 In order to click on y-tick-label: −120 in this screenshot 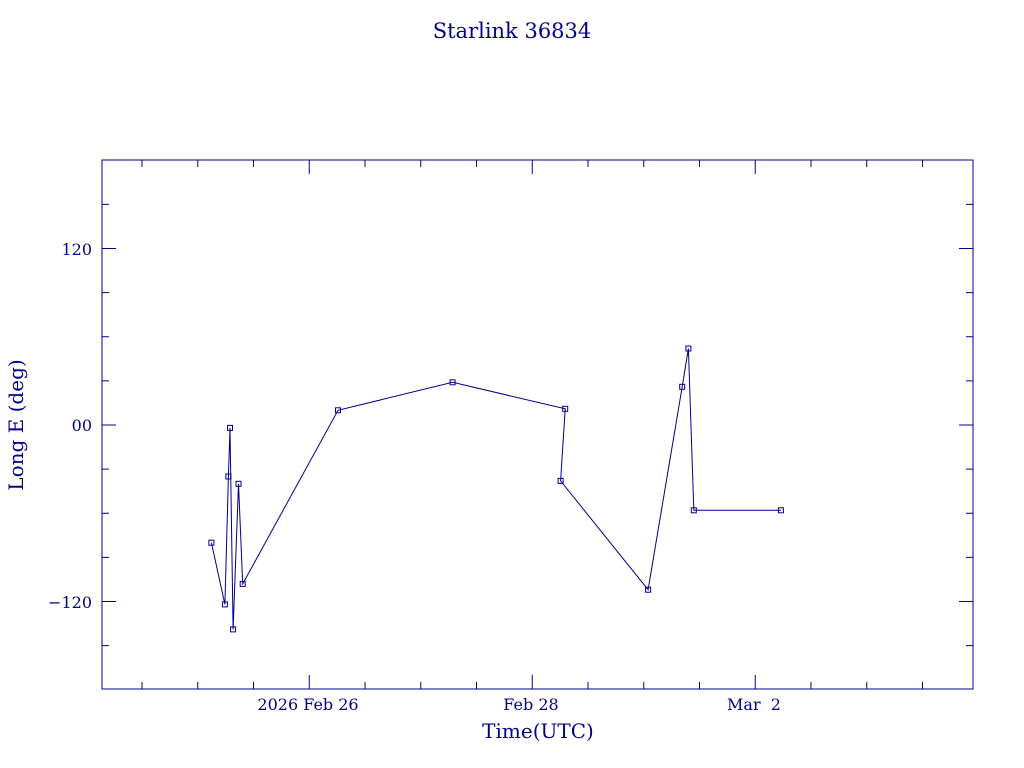, I will do `click(70, 602)`.